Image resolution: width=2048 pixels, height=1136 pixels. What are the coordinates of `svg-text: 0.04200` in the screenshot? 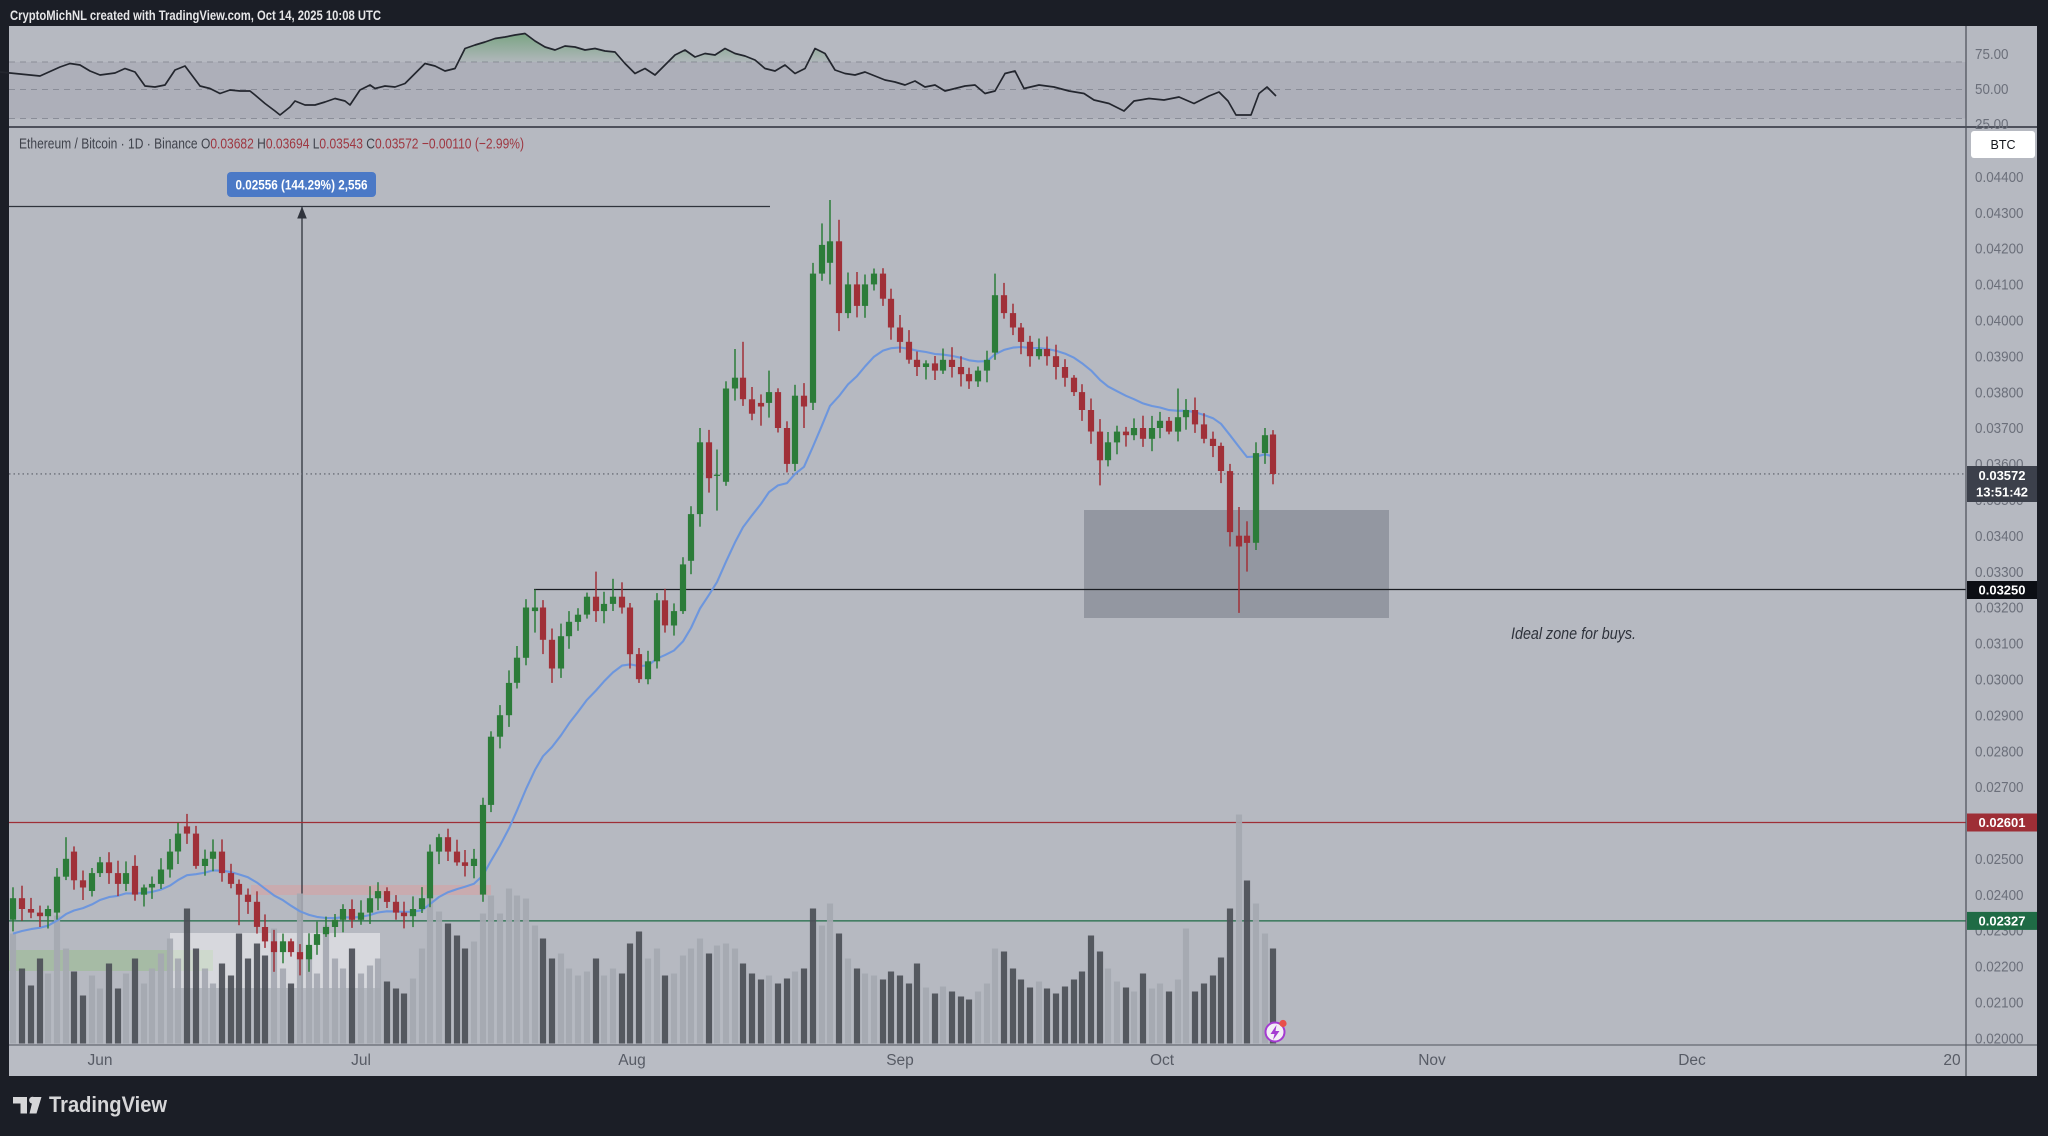 It's located at (1999, 250).